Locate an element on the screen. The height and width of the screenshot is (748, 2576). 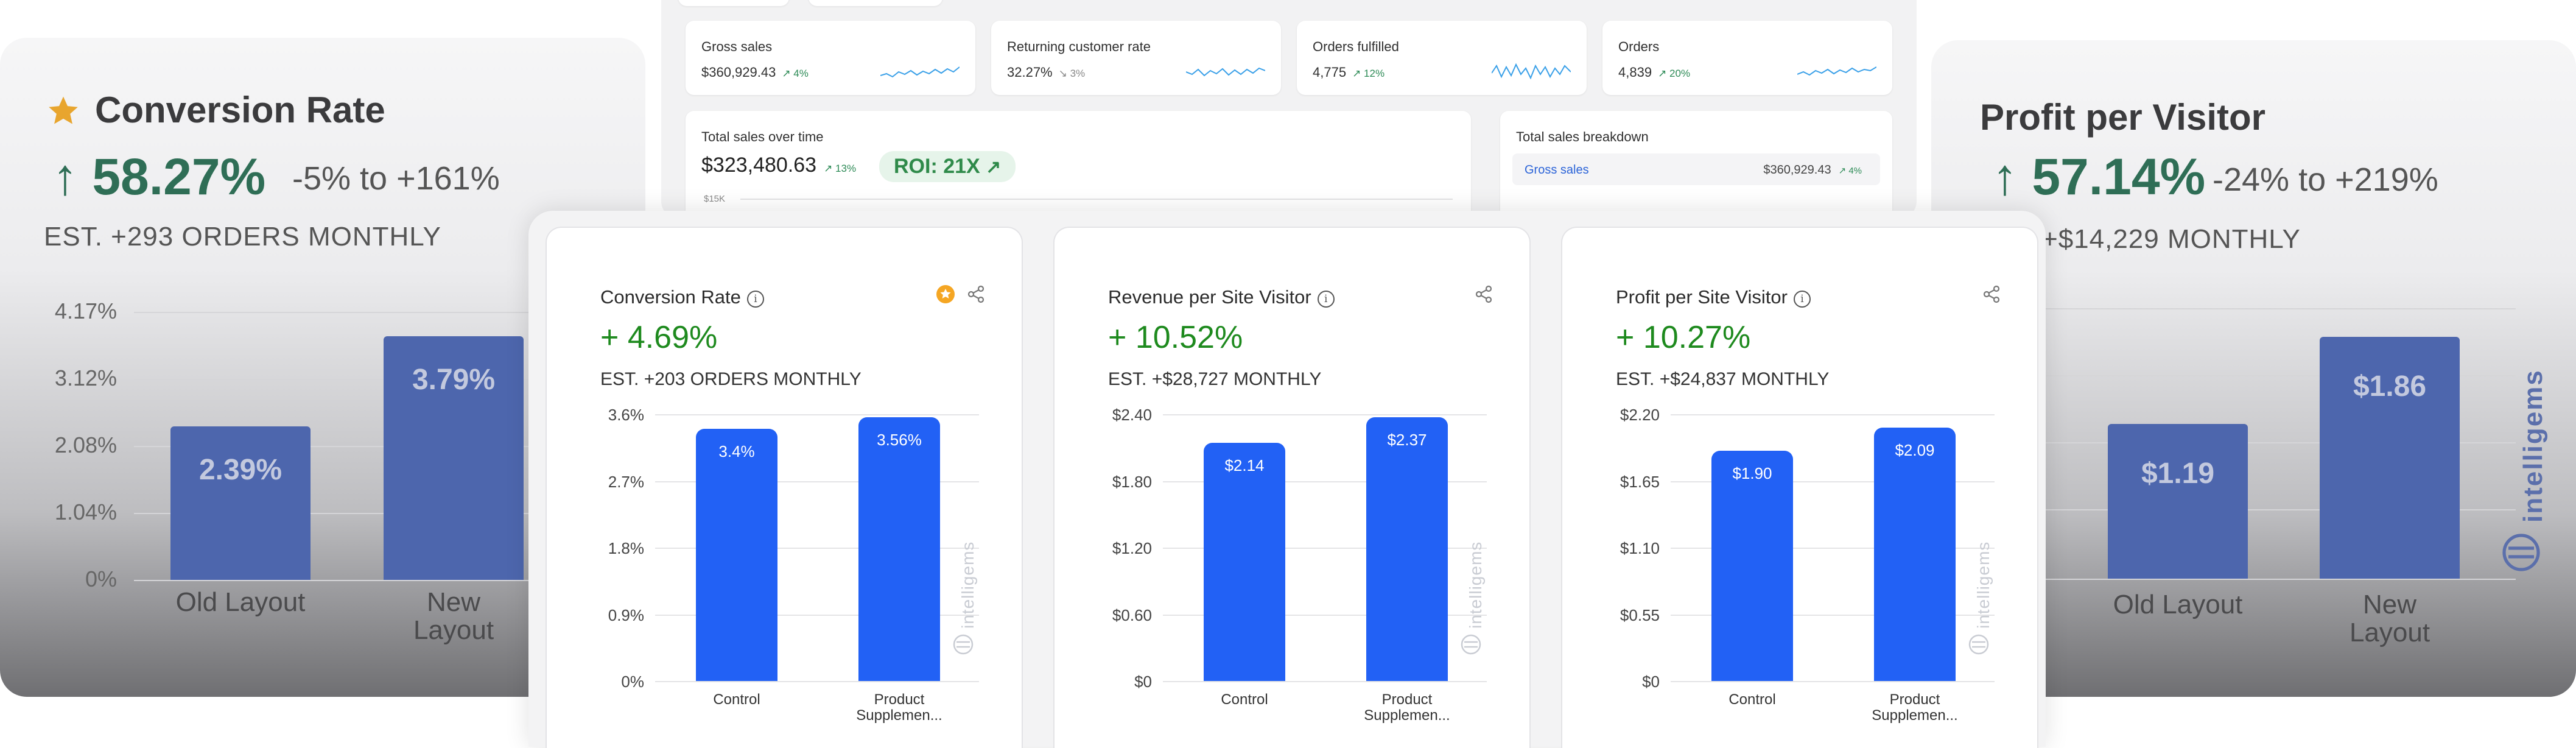
bg-card-rate: ↑ 57.14% is located at coordinates (2099, 176).